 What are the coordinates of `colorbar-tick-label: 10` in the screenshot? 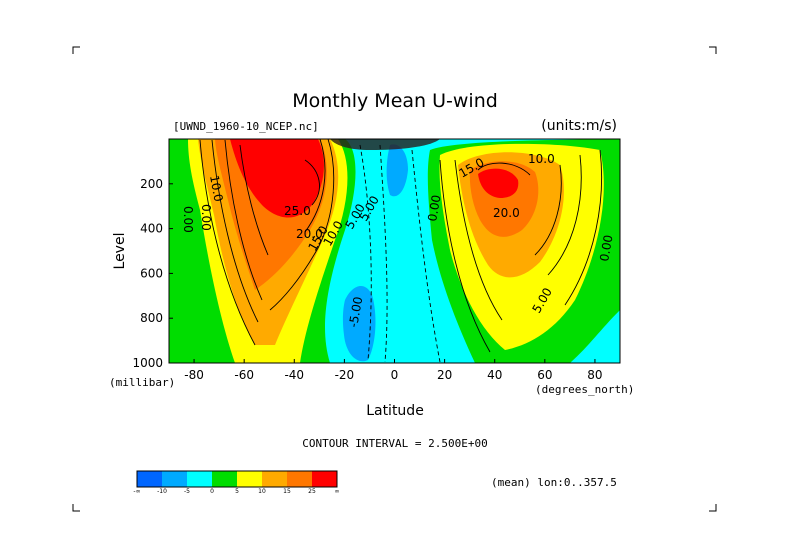 It's located at (262, 491).